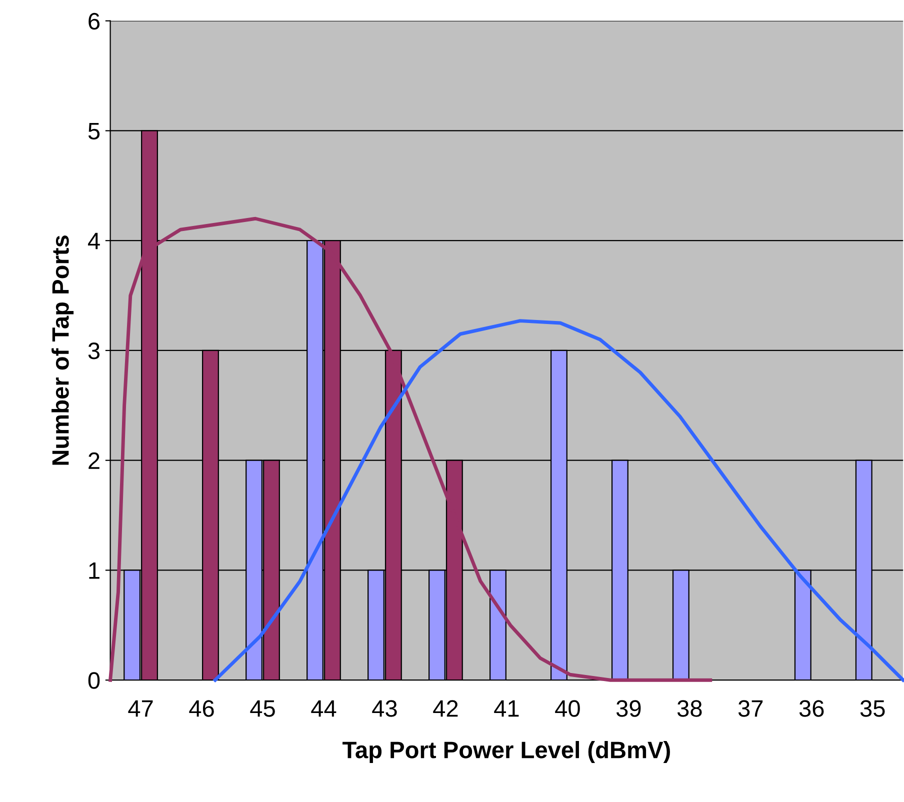 The width and height of the screenshot is (904, 802). Describe the element at coordinates (506, 708) in the screenshot. I see `x-tick-label: 41` at that location.